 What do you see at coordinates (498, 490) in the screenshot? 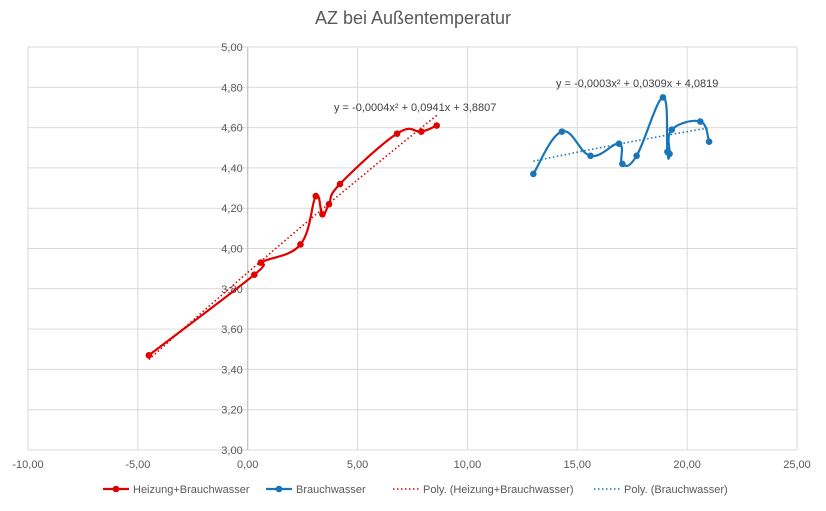
I see `legend-label: Poly. (Heizung+Brauchwasser)` at bounding box center [498, 490].